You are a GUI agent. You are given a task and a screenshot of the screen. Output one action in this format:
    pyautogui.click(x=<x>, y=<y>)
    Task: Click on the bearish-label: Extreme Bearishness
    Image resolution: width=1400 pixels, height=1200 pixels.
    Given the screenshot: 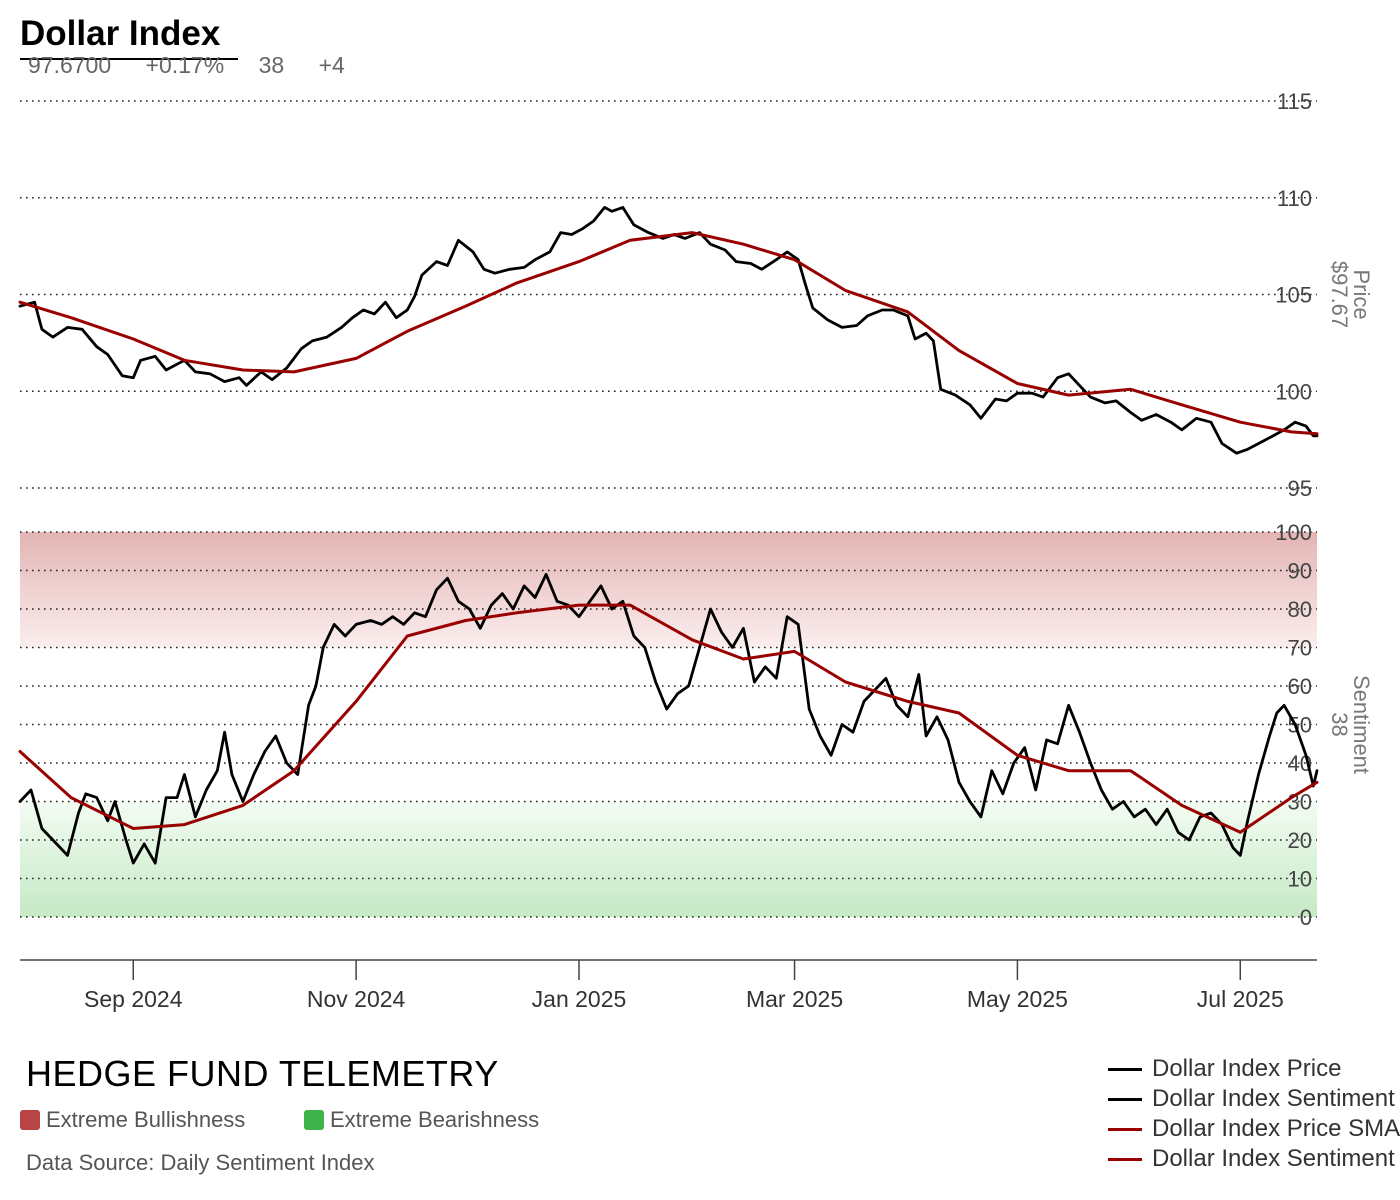 What is the action you would take?
    pyautogui.click(x=435, y=1119)
    